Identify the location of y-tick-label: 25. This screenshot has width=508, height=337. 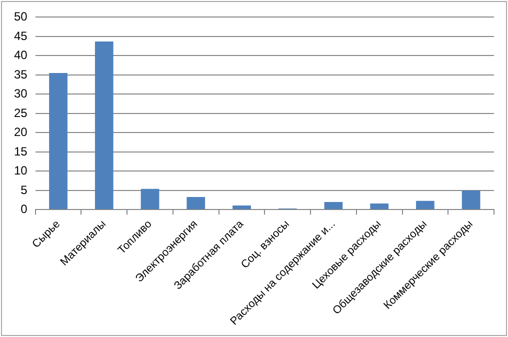
(21, 113).